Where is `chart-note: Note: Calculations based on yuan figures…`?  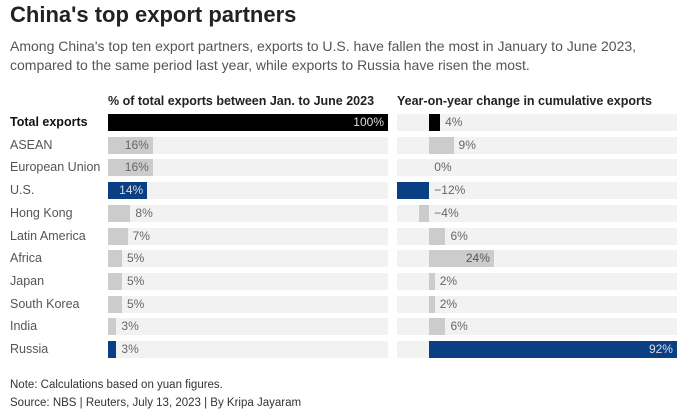
chart-note: Note: Calculations based on yuan figures… is located at coordinates (116, 385).